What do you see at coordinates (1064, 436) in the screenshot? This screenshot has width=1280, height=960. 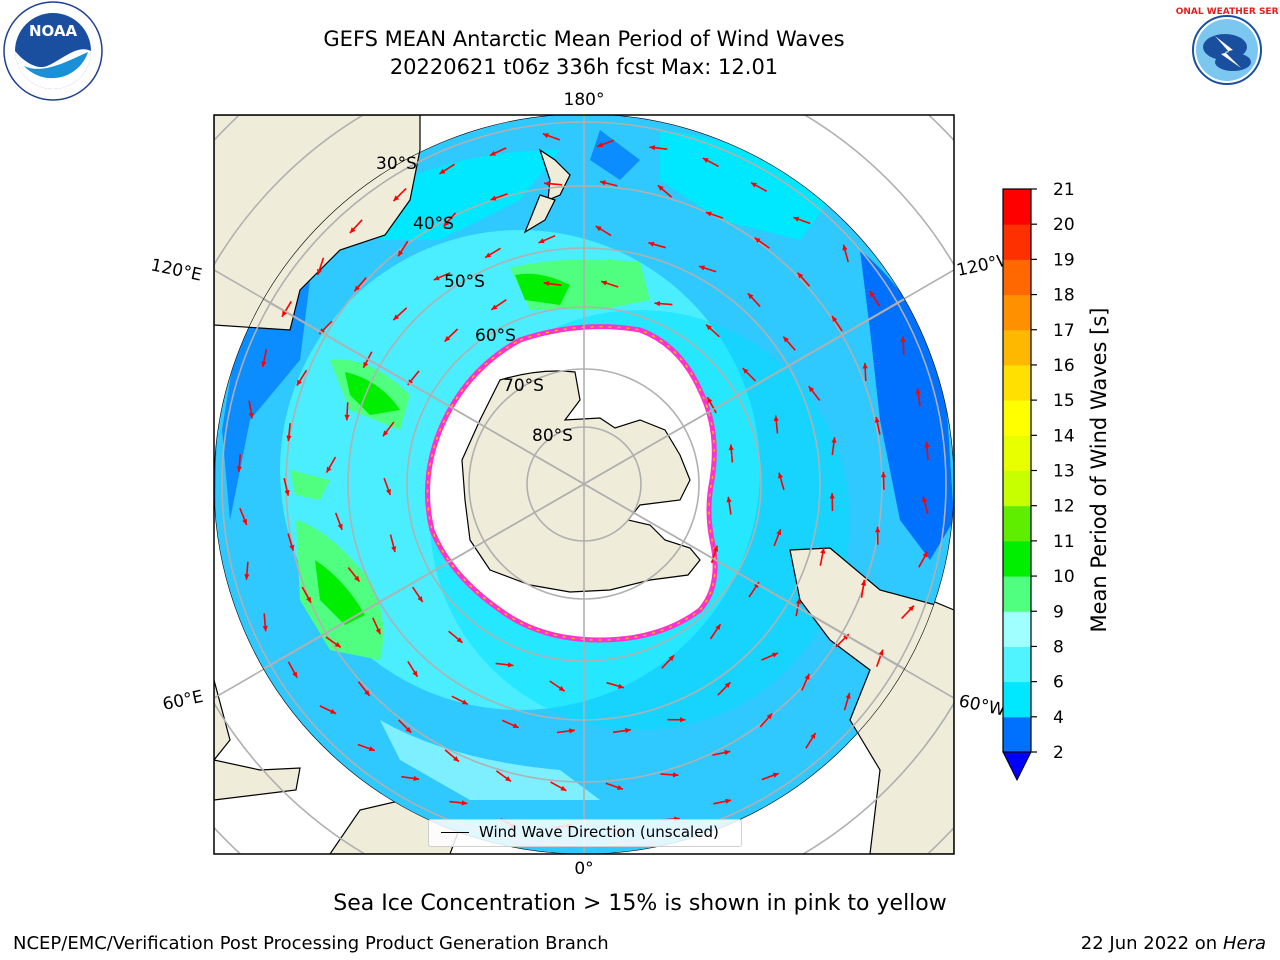 I see `colorbar-tick-label: 14` at bounding box center [1064, 436].